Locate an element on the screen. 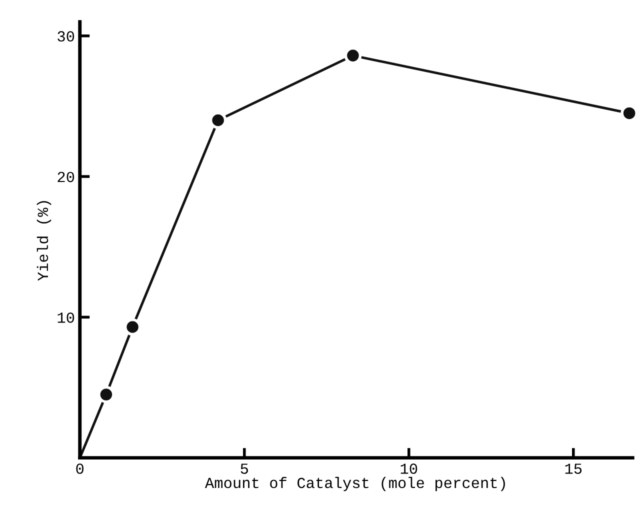 This screenshot has height=507, width=639. x-tick-label: 10 is located at coordinates (409, 469).